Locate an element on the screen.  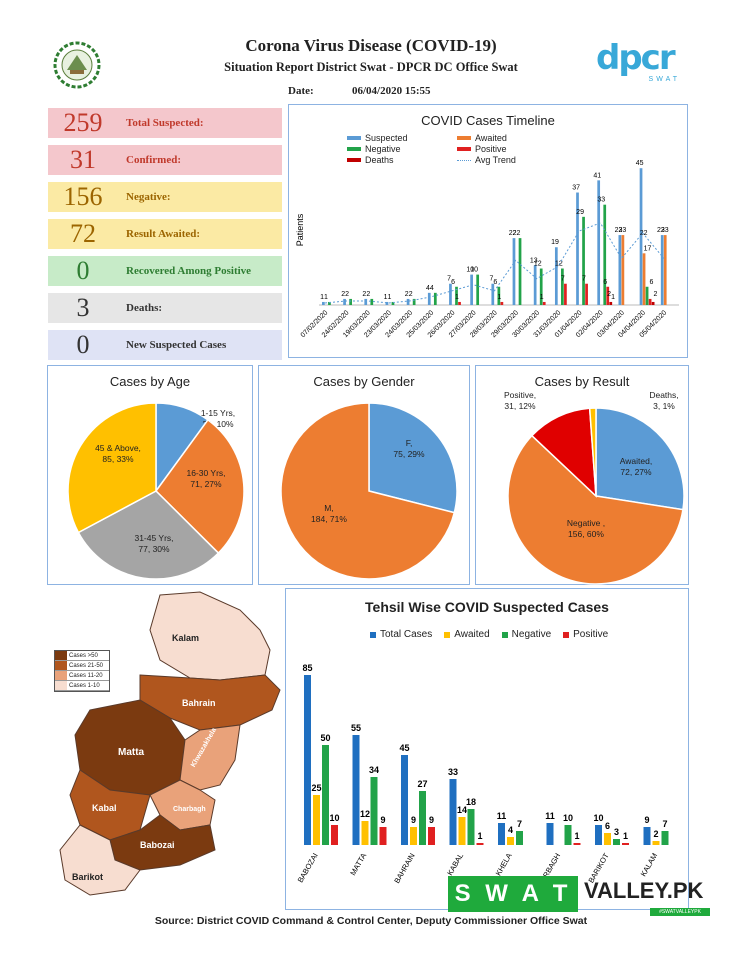
result-pie-title: Cases by Result is located at coordinates (582, 381).